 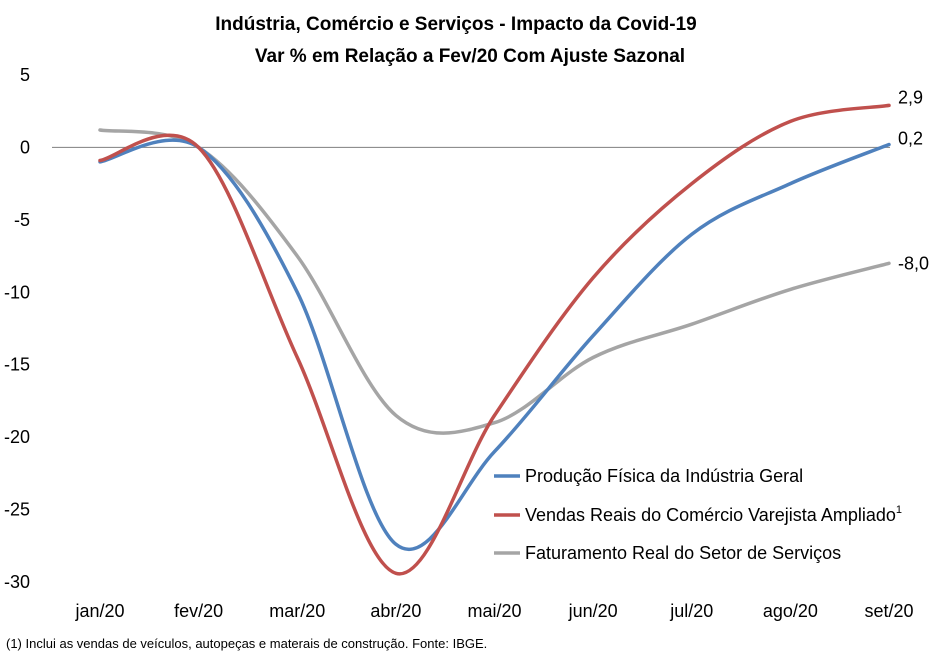 I want to click on legend-label-servicos: Faturamento Real do Setor de Serviços, so click(x=683, y=553).